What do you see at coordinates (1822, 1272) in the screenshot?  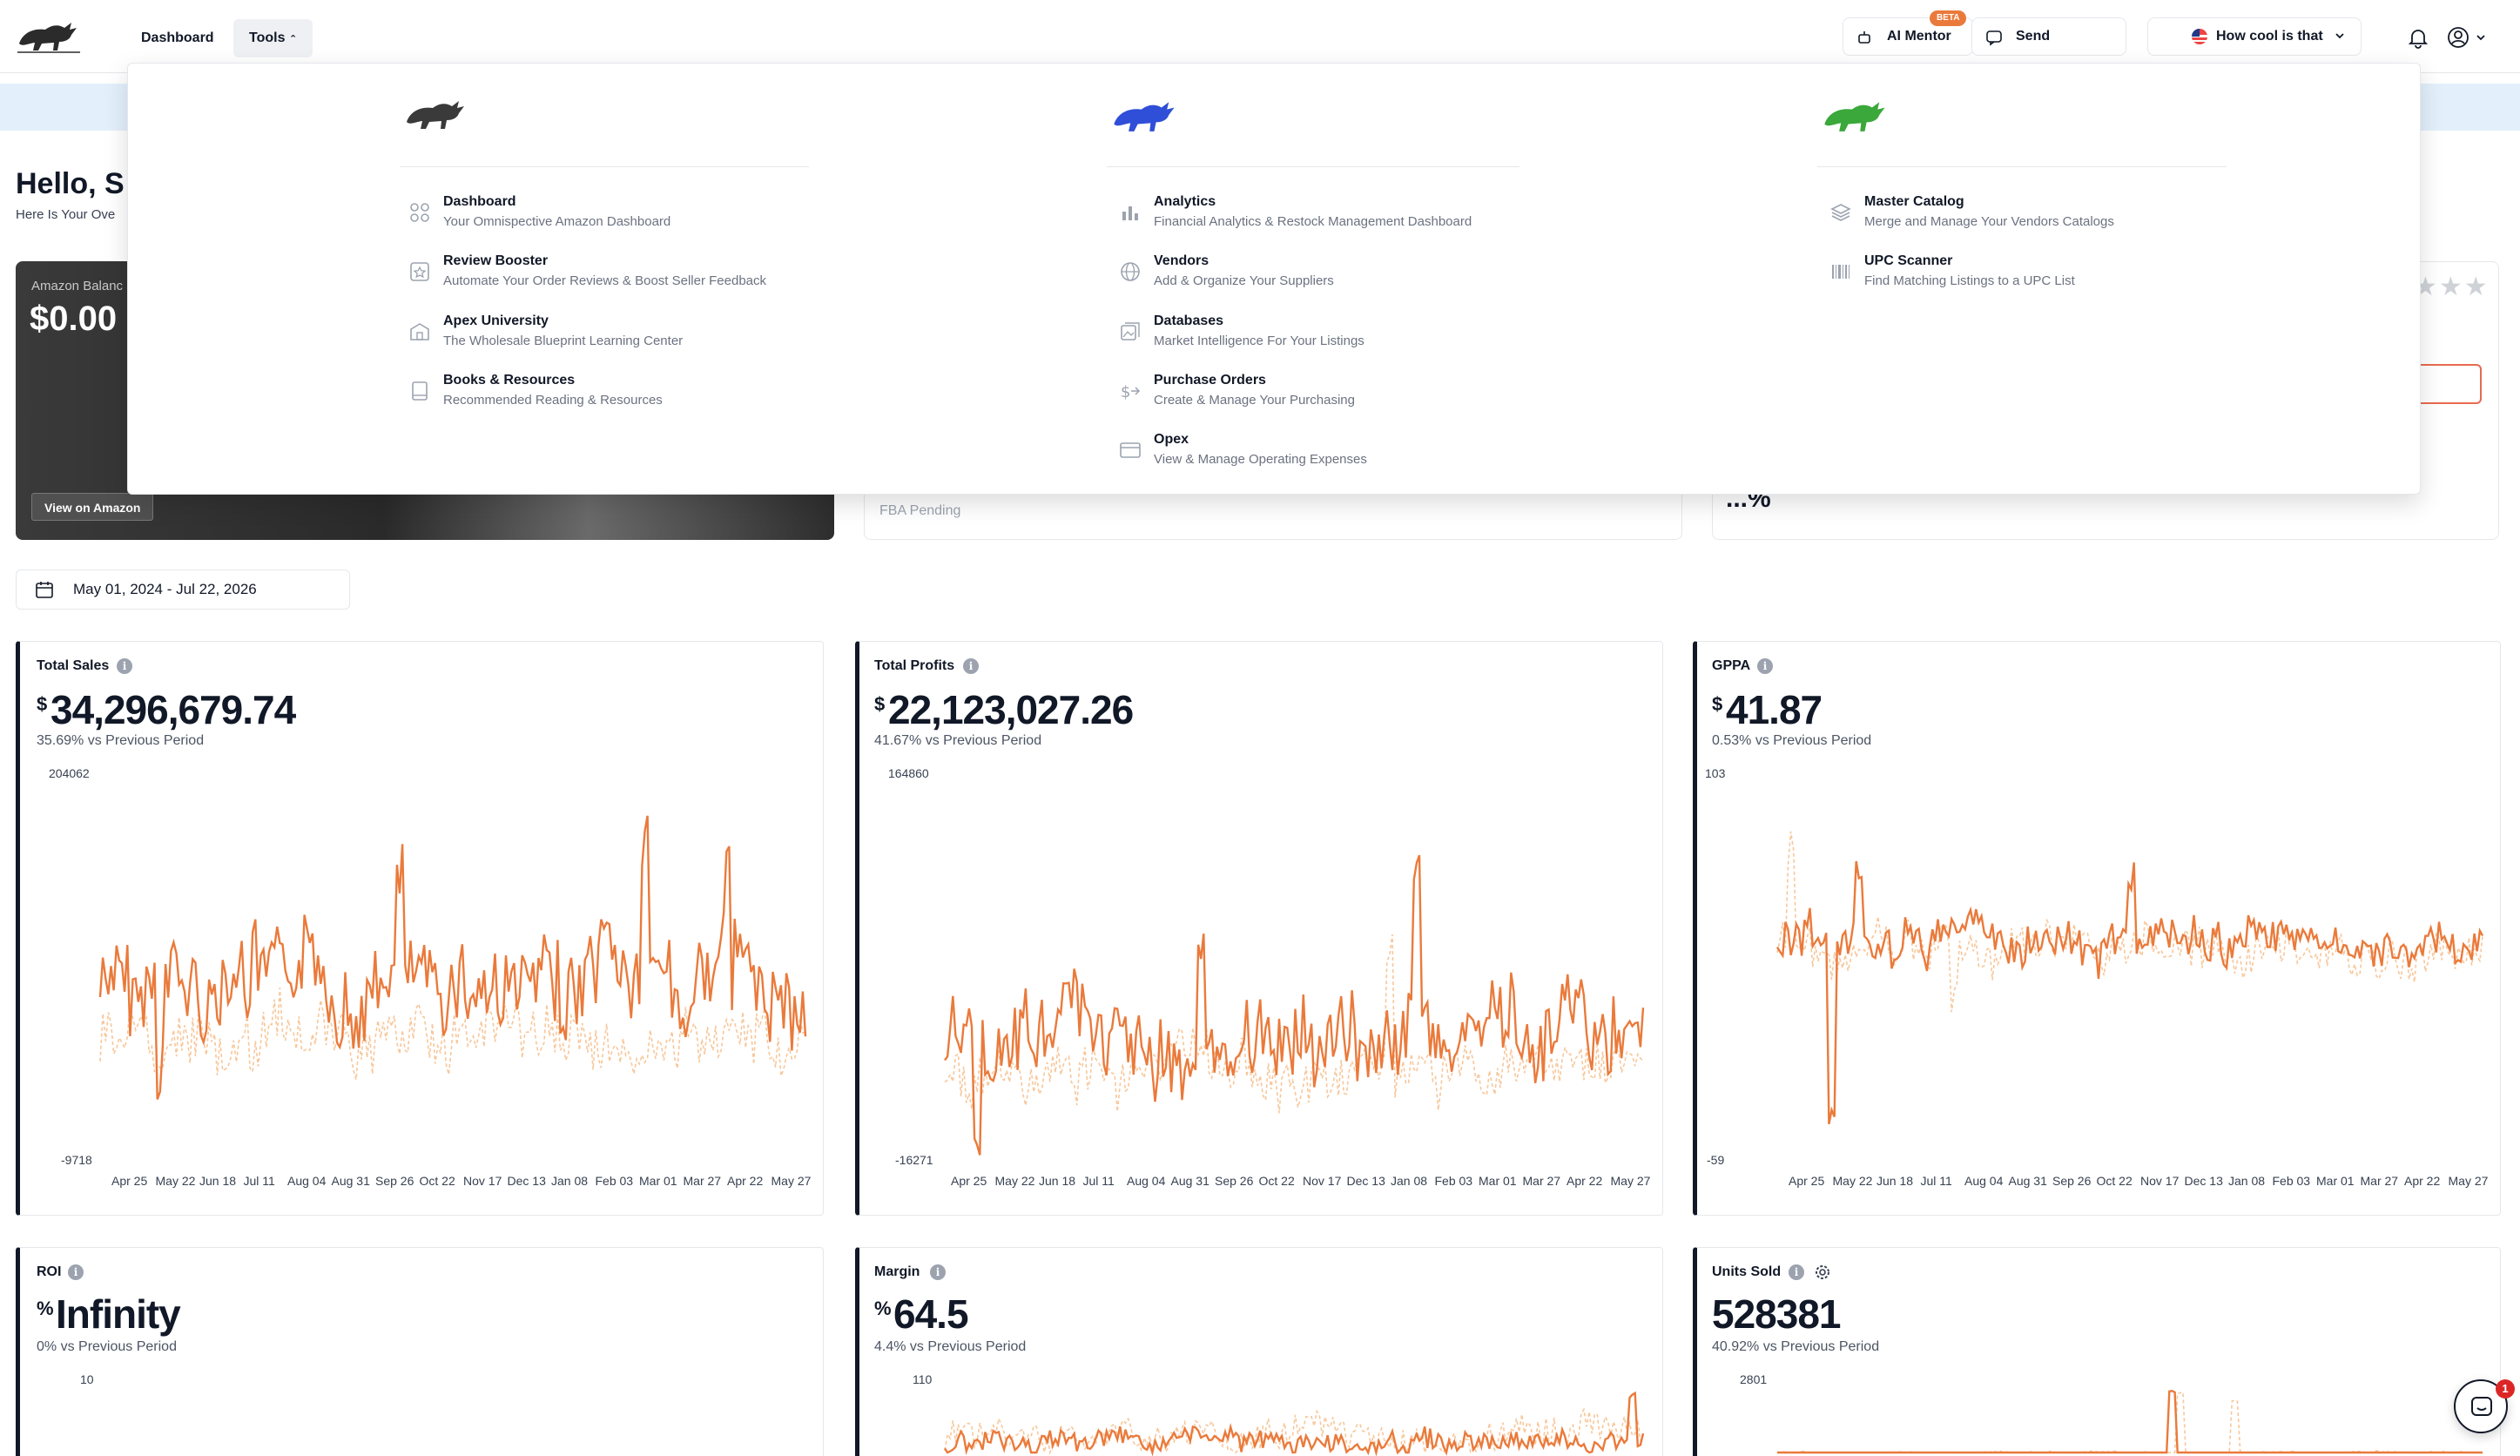 I see `gear-icon` at bounding box center [1822, 1272].